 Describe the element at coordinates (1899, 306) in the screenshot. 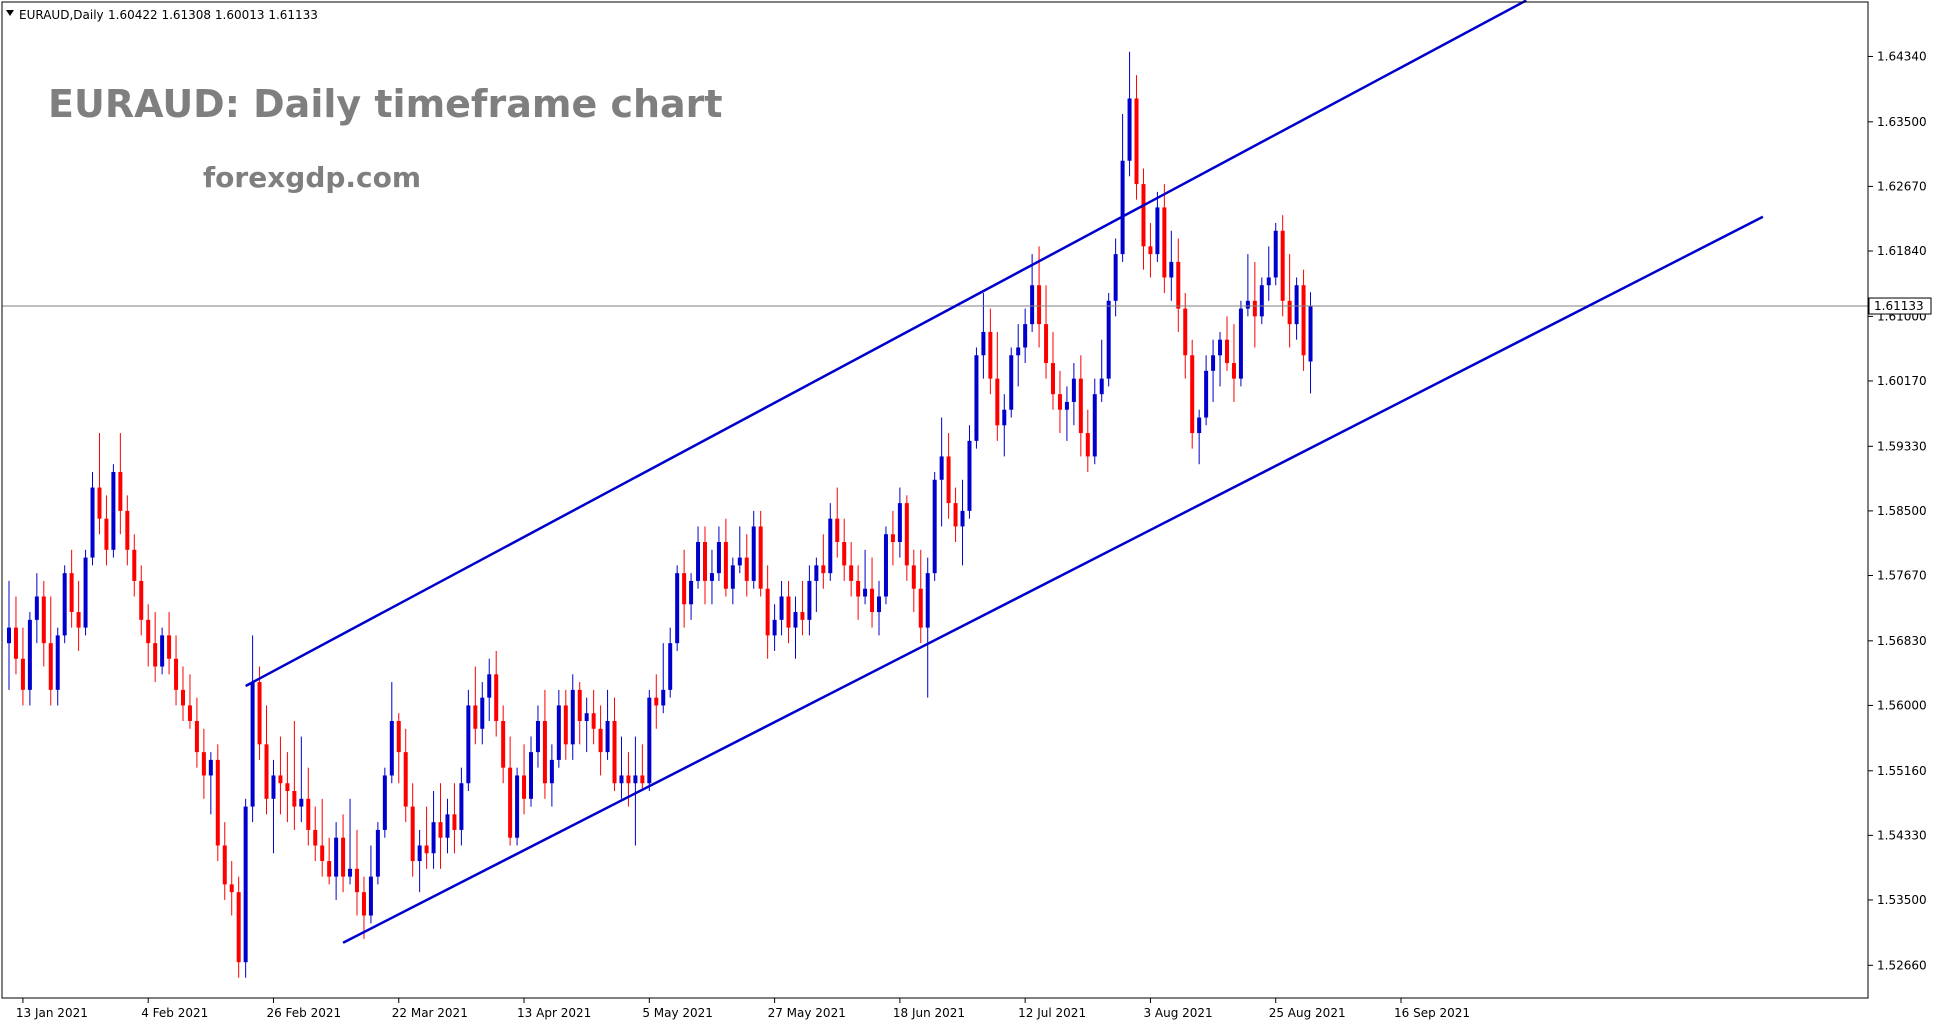

I see `current-price-tag-label: 1.61133` at that location.